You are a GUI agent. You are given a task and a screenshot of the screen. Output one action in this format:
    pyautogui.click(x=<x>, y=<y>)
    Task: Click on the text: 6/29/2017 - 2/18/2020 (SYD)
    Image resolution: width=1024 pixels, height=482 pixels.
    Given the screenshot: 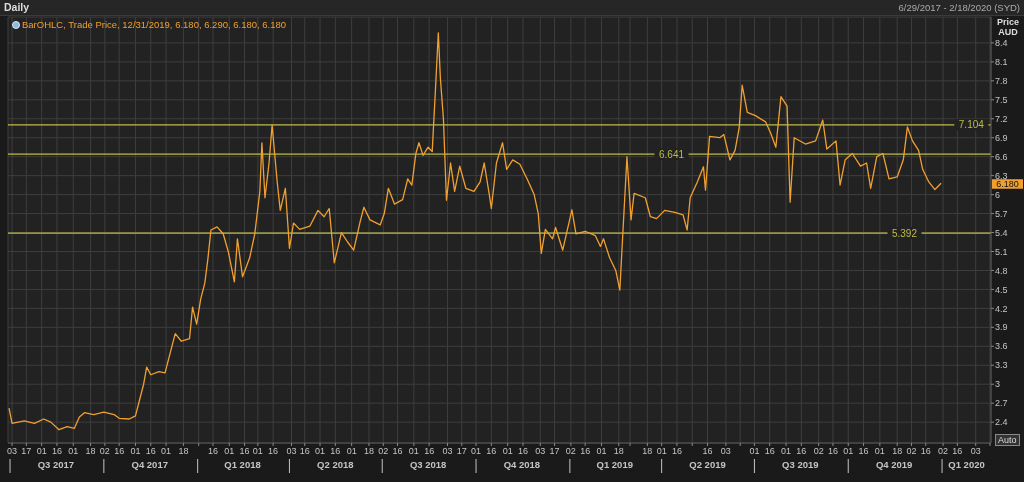 What is the action you would take?
    pyautogui.click(x=959, y=7)
    